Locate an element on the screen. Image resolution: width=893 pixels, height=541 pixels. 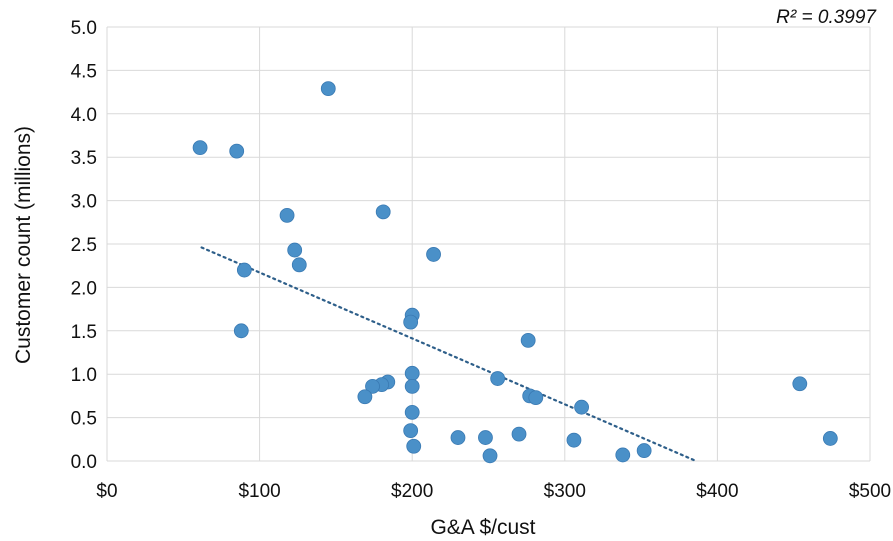
y-tick-label: 0.0 is located at coordinates (84, 462).